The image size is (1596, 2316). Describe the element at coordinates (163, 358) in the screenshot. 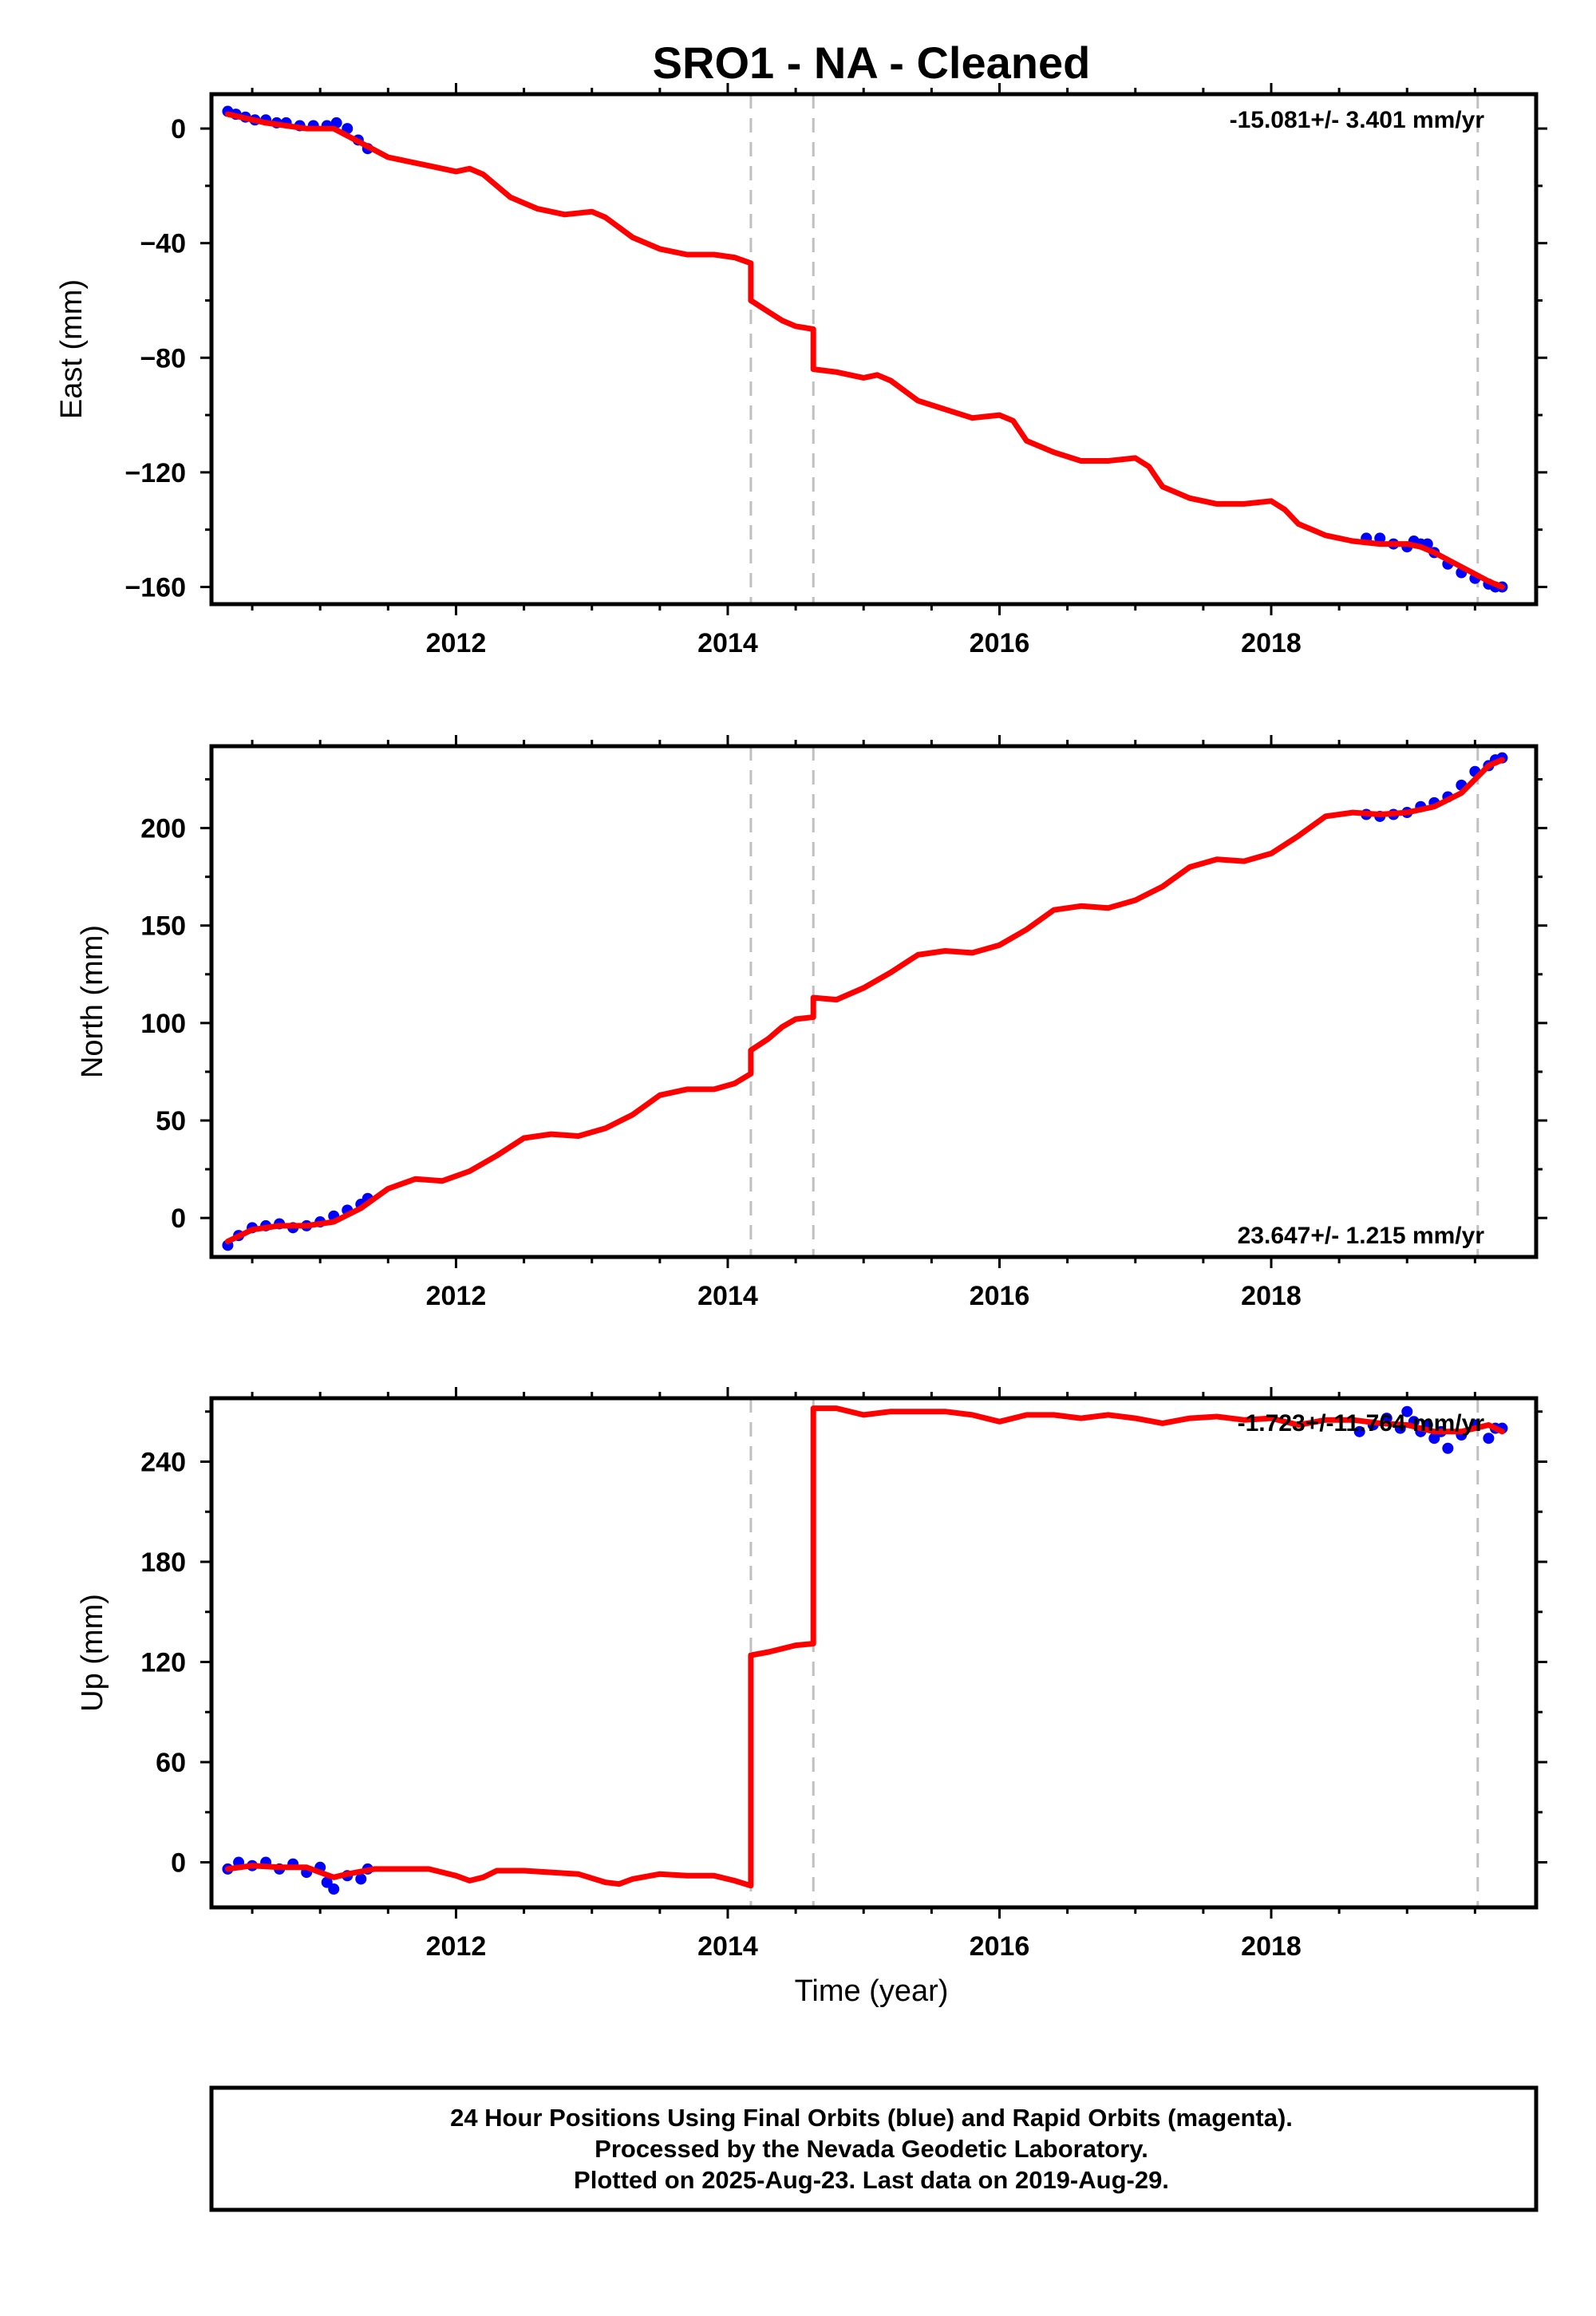

I see `east-y-tick-label: −80` at that location.